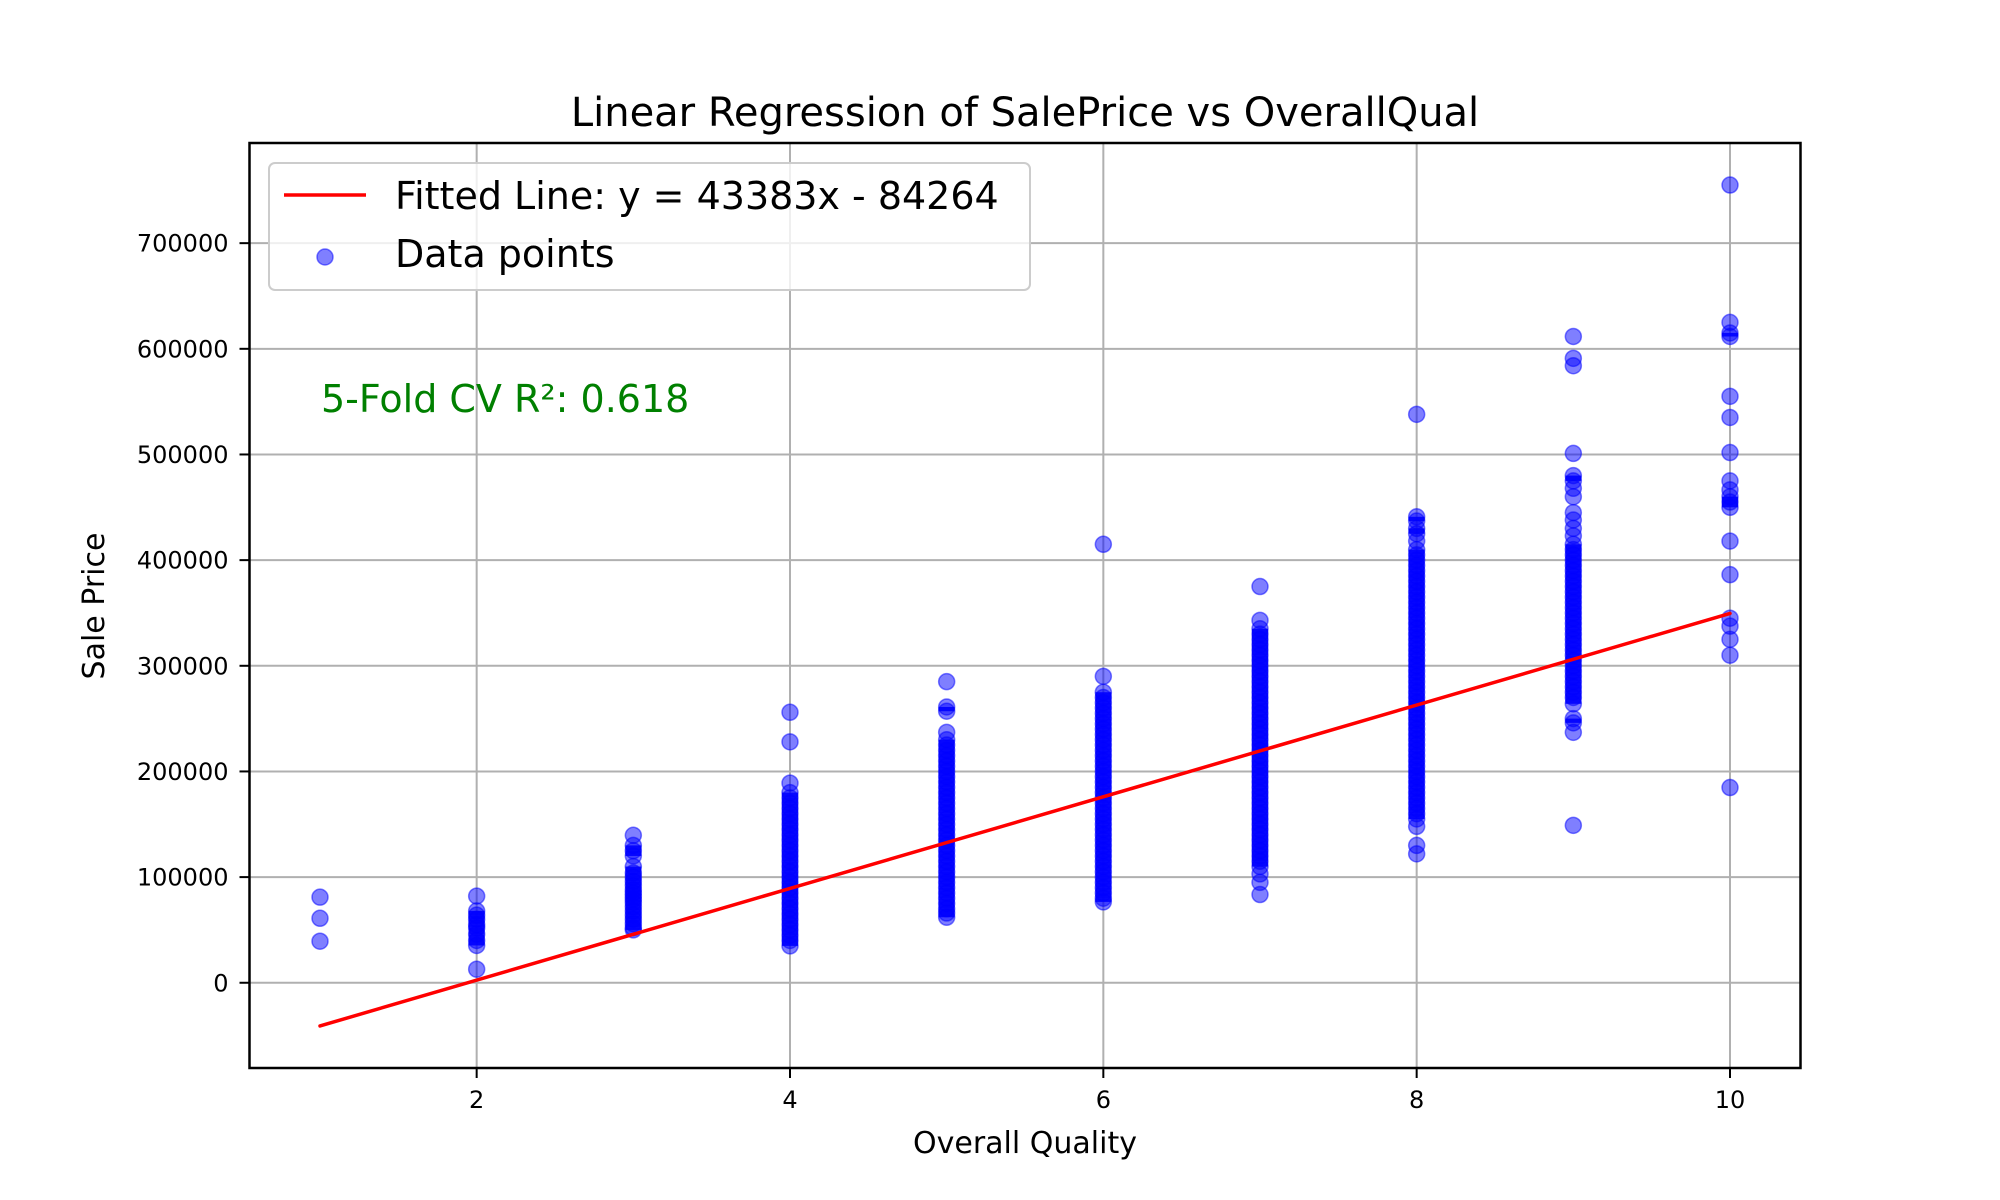 The image size is (2000, 1200). What do you see at coordinates (183, 878) in the screenshot?
I see `y-tick-label: 100000` at bounding box center [183, 878].